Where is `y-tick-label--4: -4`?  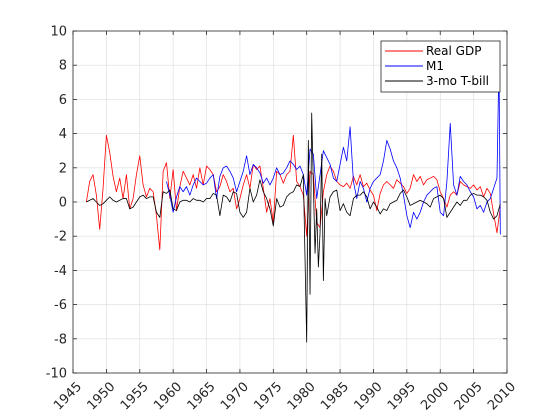 y-tick-label--4: -4 is located at coordinates (60, 271).